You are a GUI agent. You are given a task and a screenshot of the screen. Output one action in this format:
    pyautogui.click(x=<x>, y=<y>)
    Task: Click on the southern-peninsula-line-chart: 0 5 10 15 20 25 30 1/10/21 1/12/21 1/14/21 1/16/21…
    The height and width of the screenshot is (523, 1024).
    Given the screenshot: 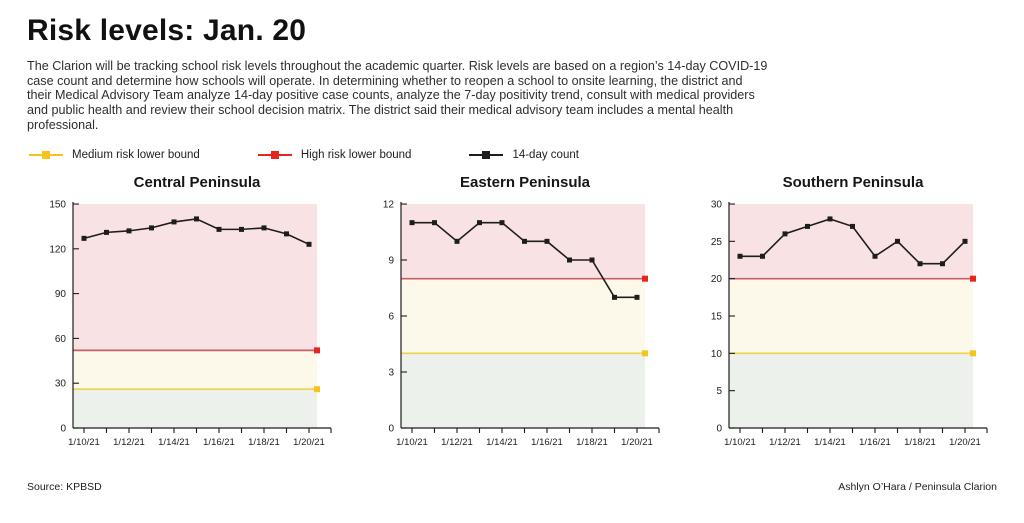 What is the action you would take?
    pyautogui.click(x=849, y=323)
    